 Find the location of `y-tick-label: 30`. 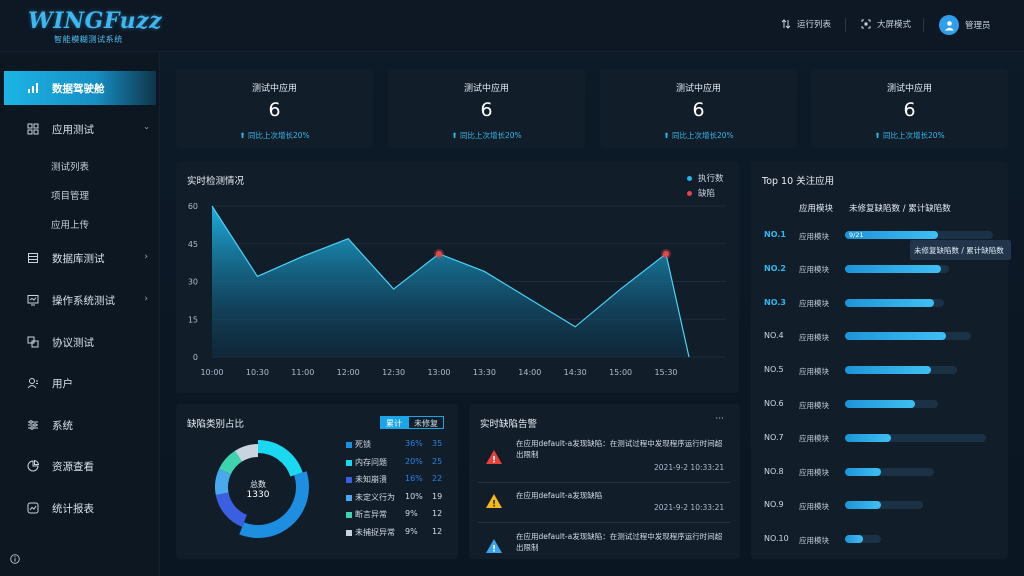

y-tick-label: 30 is located at coordinates (193, 282).